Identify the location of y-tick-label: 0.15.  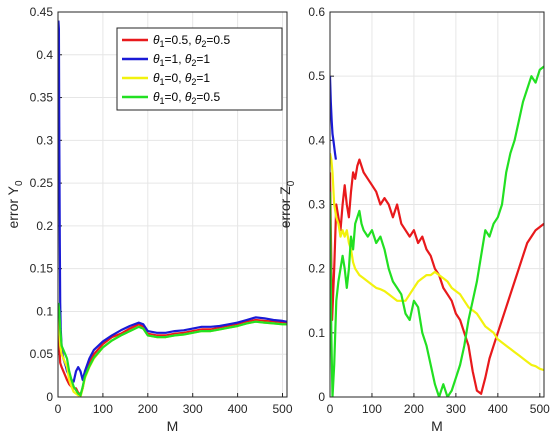
(42, 269).